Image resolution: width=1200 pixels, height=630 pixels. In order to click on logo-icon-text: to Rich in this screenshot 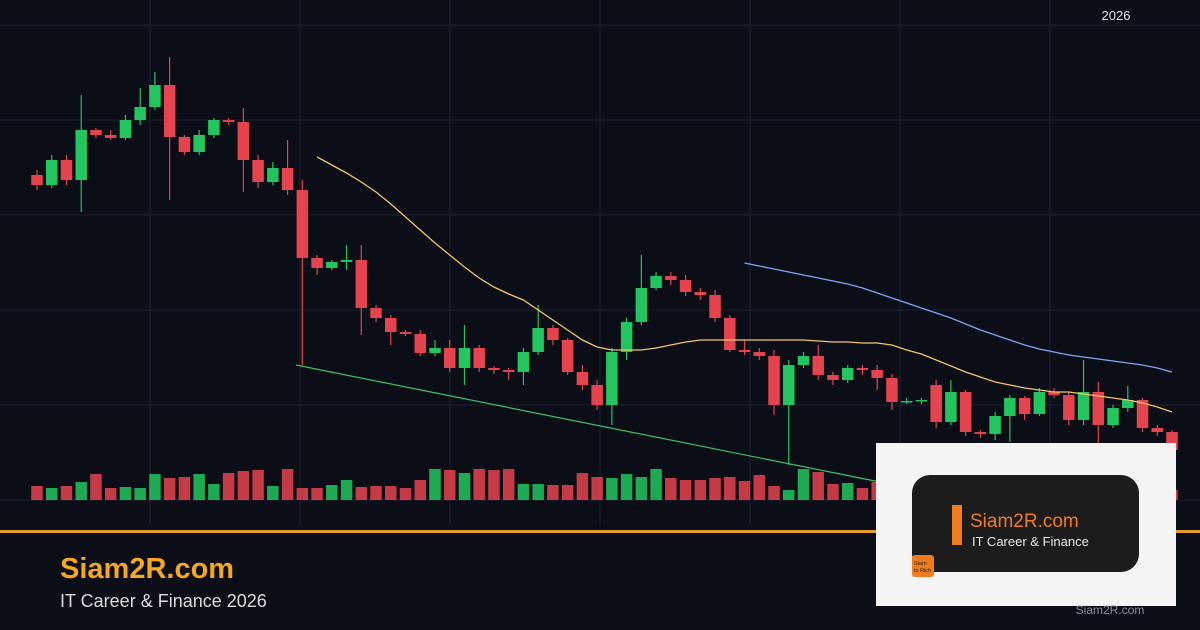, I will do `click(922, 571)`.